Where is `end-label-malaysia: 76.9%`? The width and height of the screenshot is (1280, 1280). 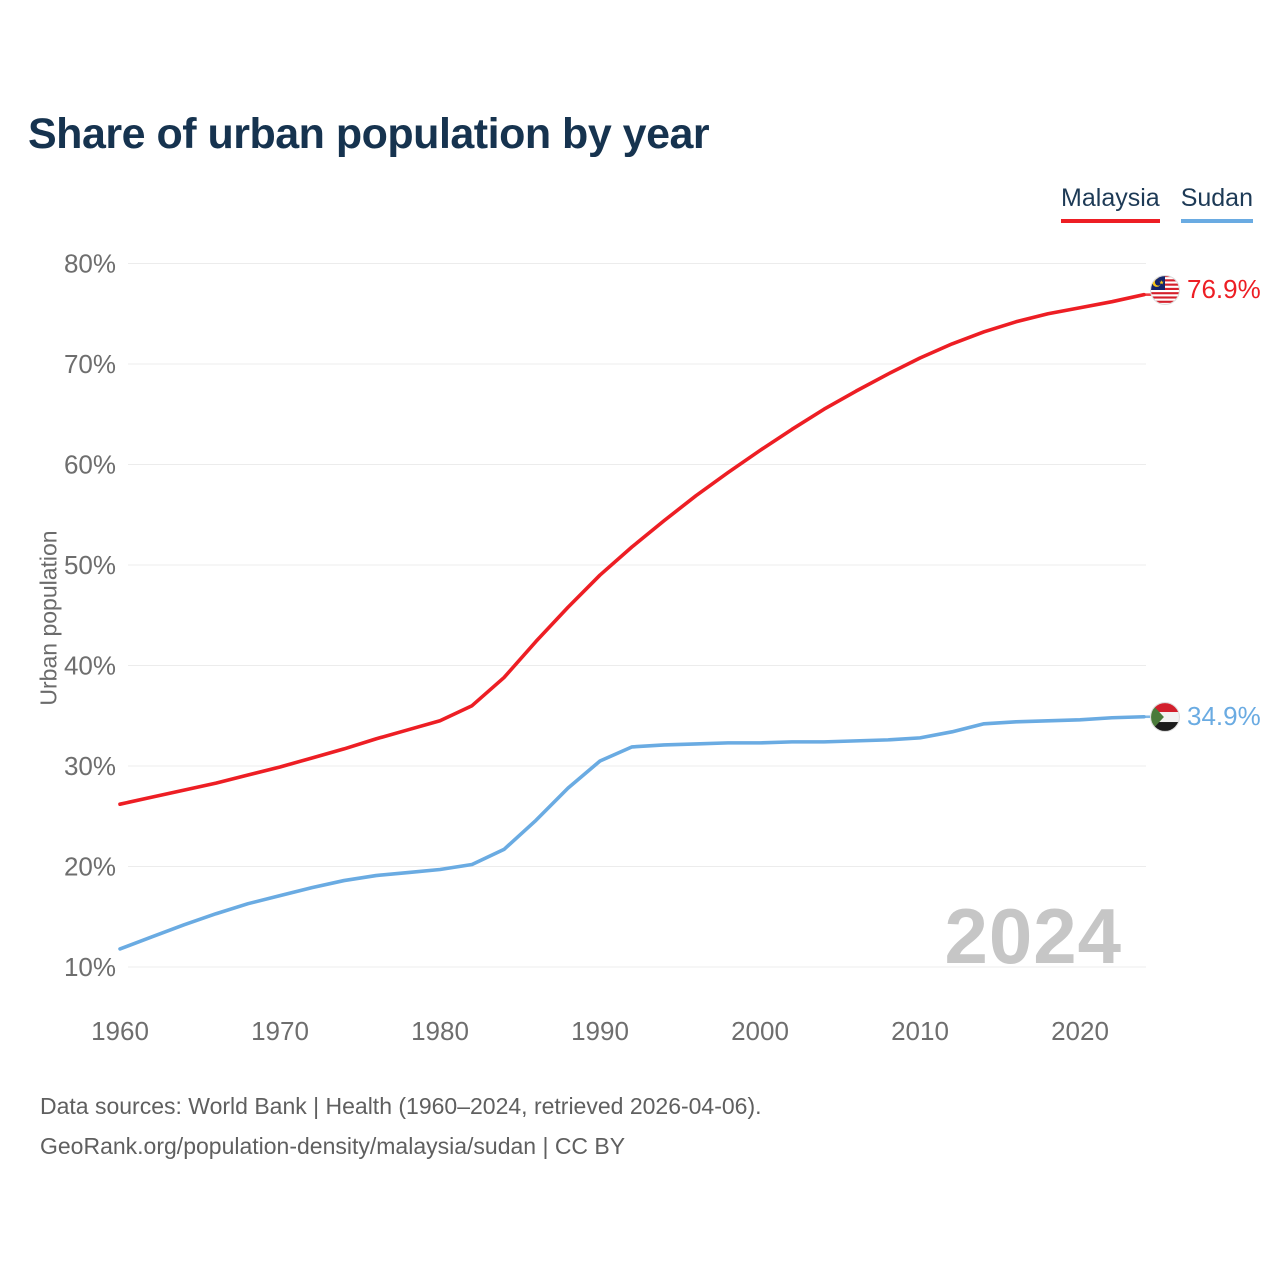
end-label-malaysia: 76.9% is located at coordinates (1205, 289).